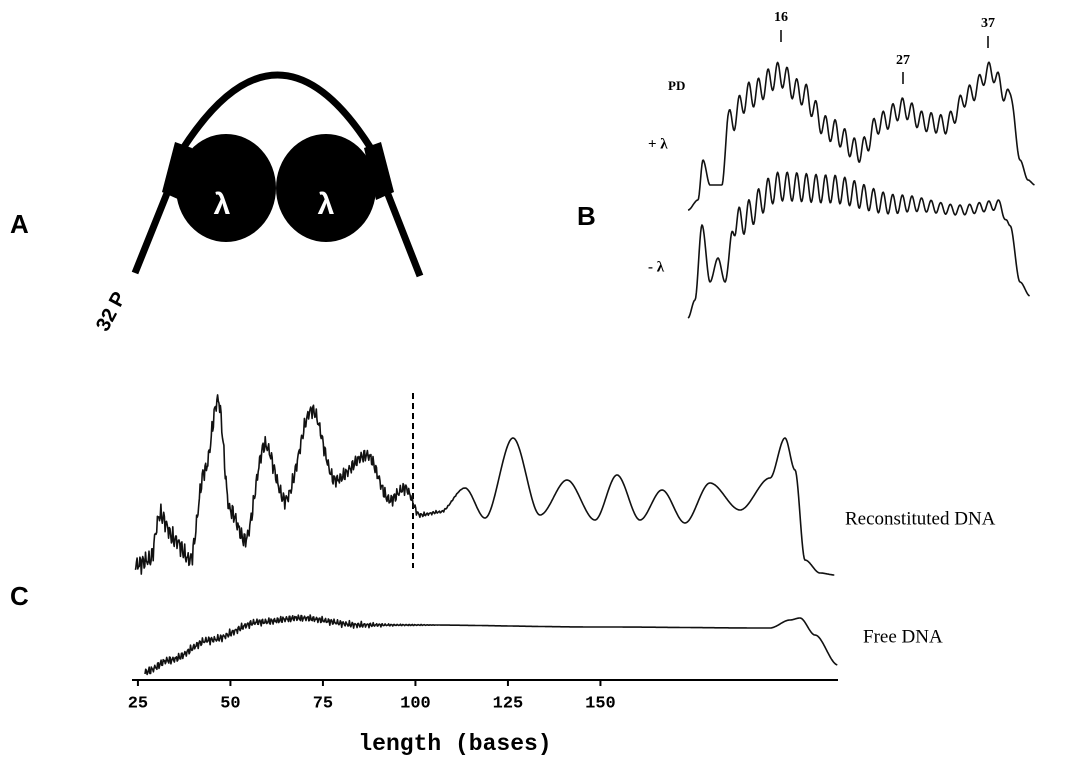 The height and width of the screenshot is (759, 1075). I want to click on x-axis-title: length (bases), so click(454, 744).